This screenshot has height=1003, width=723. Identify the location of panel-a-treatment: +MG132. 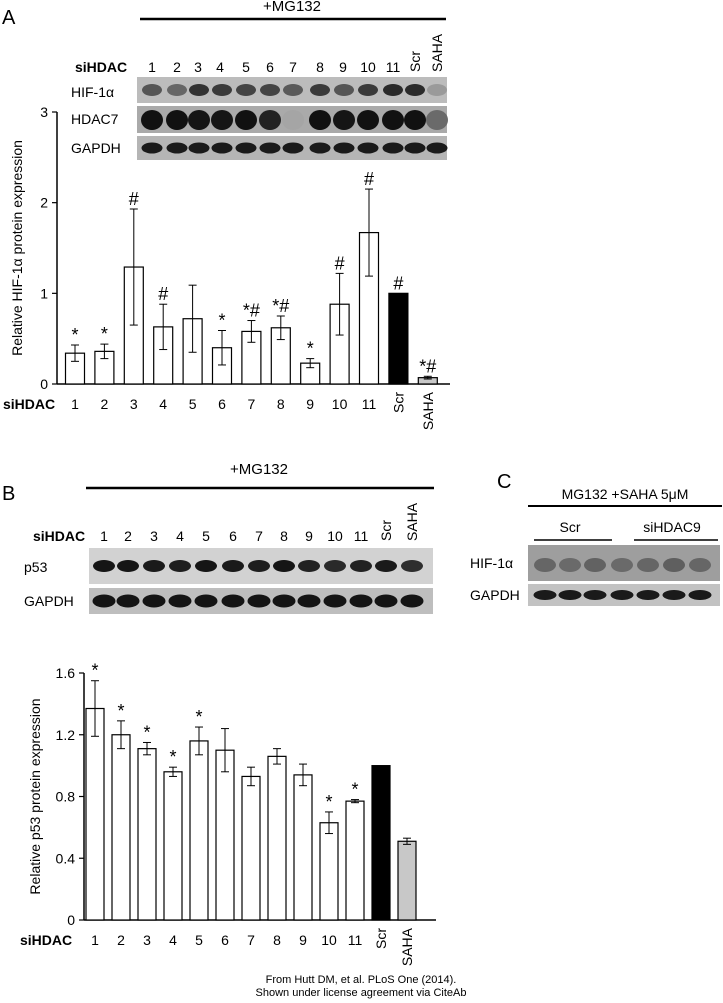
(292, 7).